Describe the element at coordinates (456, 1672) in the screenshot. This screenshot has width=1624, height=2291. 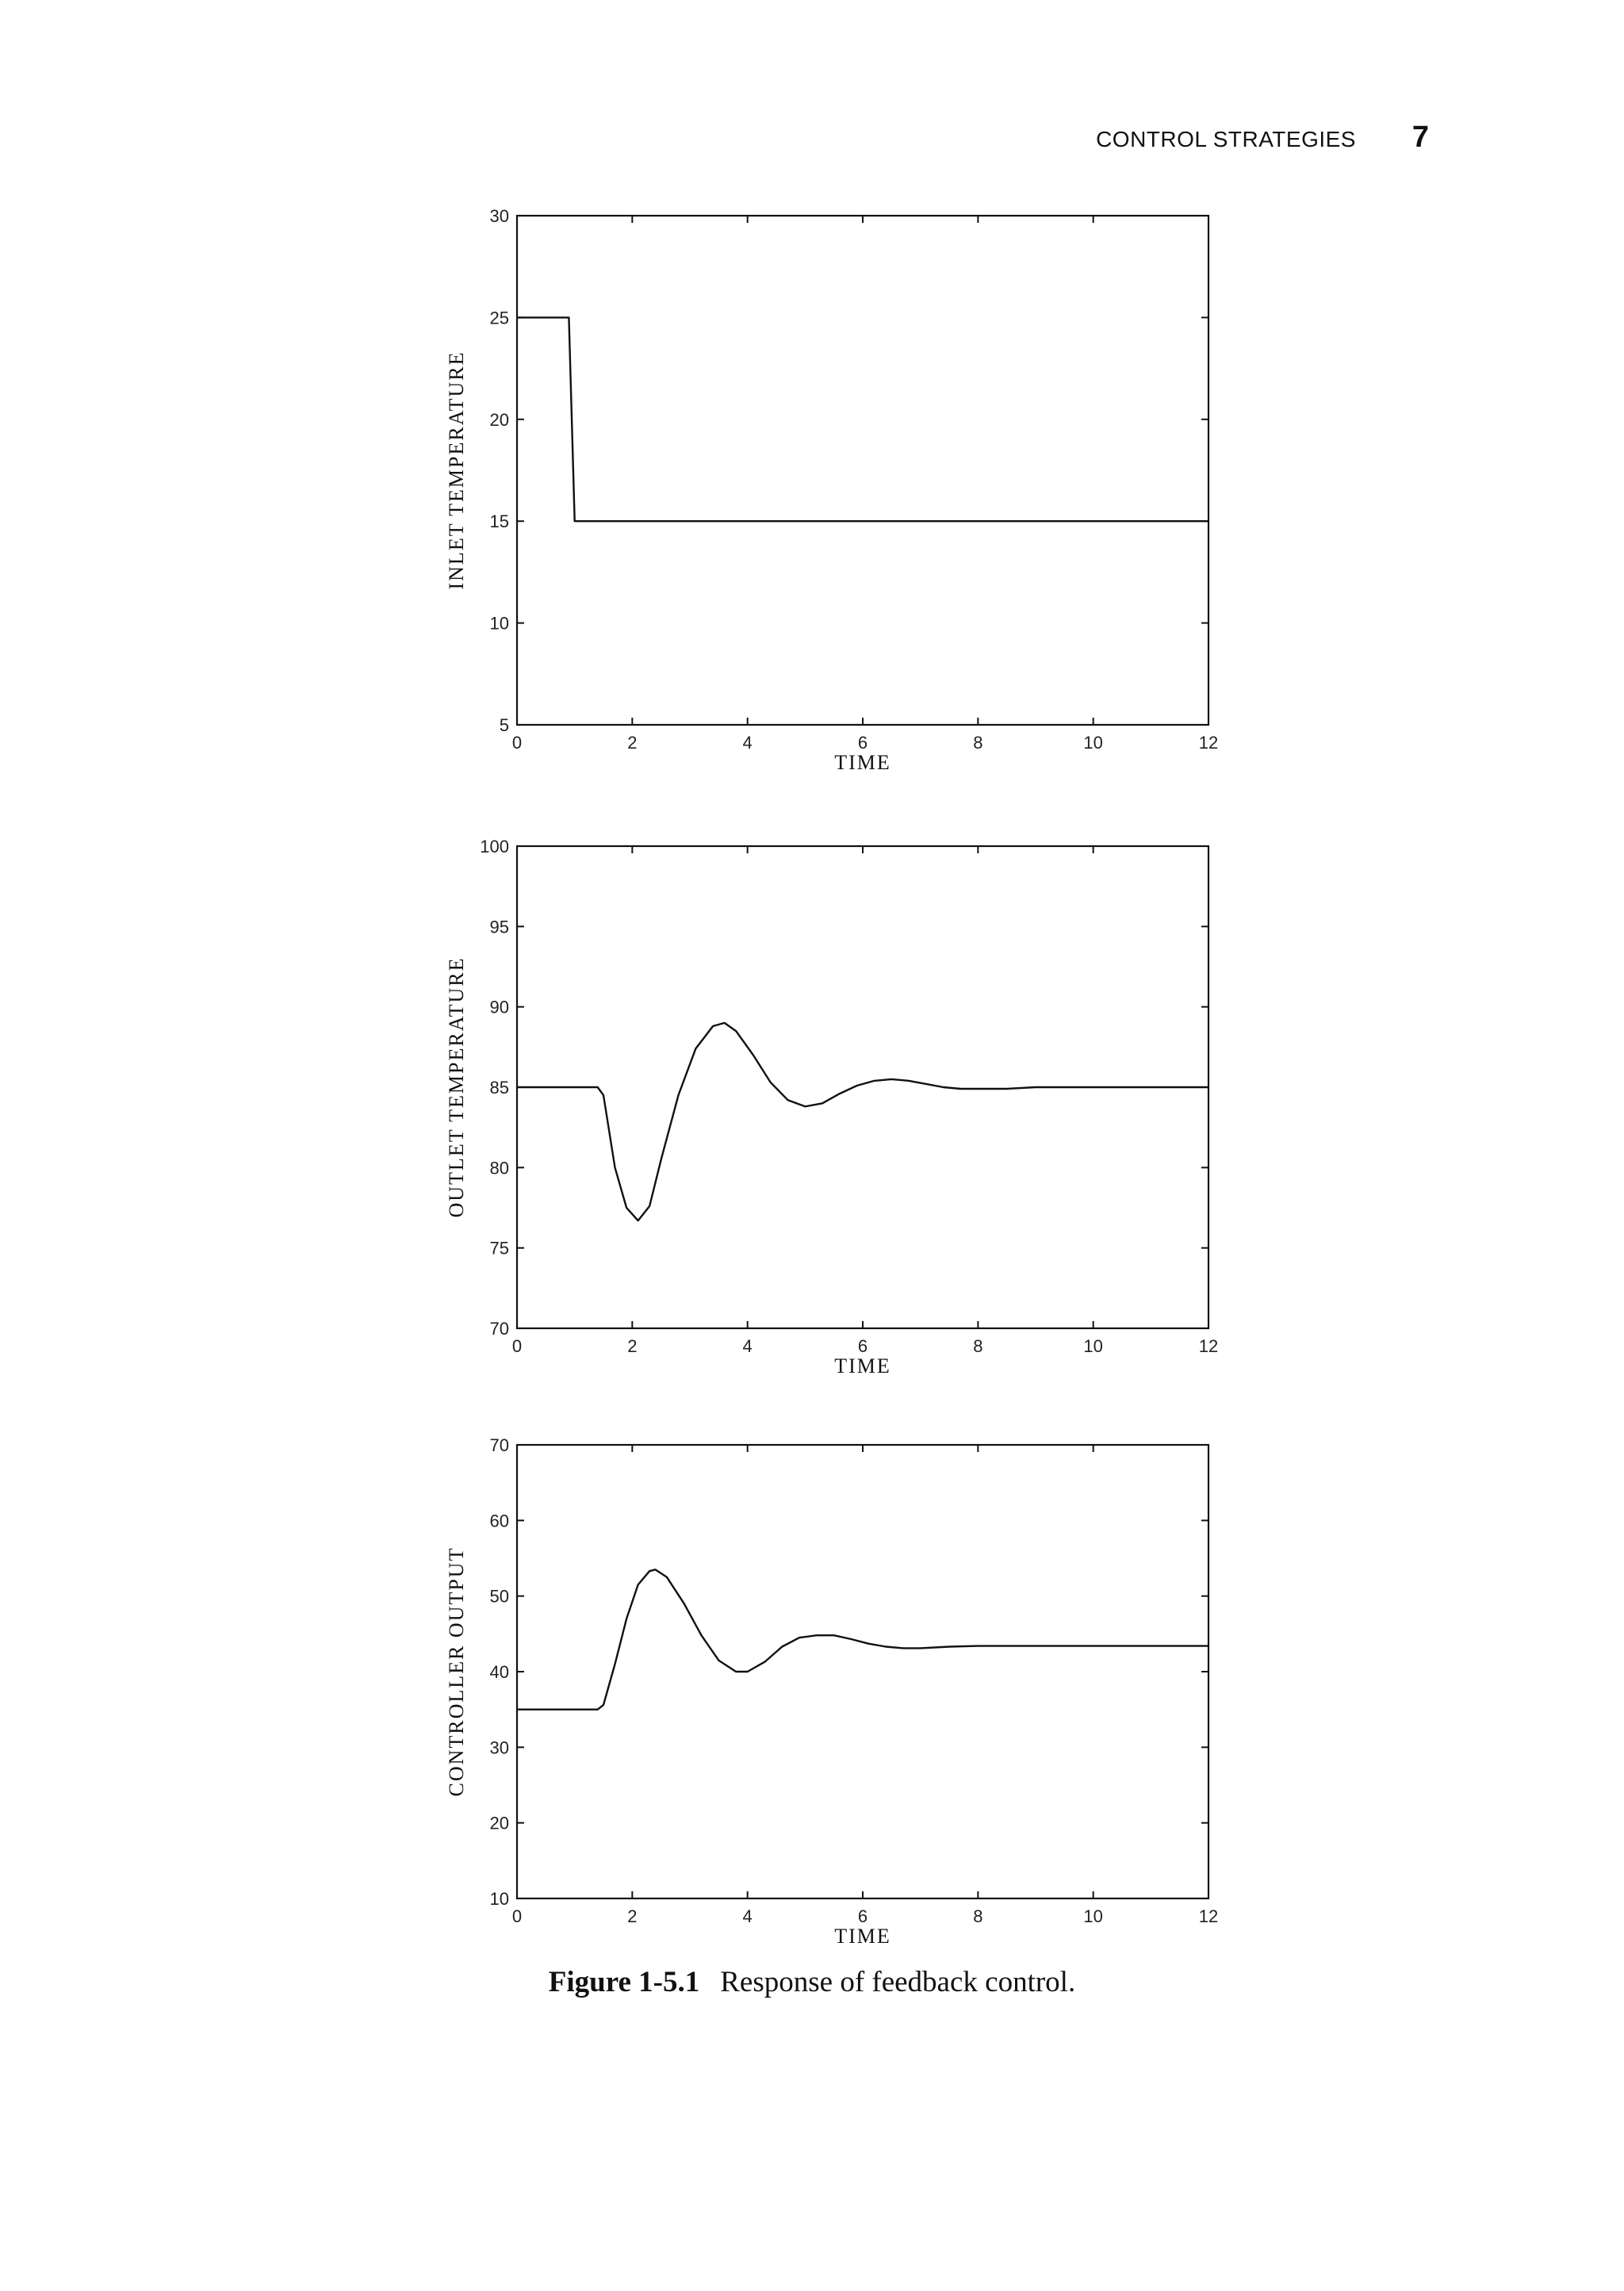
I see `y-axis-label: CONTROLLER OUTPUT` at that location.